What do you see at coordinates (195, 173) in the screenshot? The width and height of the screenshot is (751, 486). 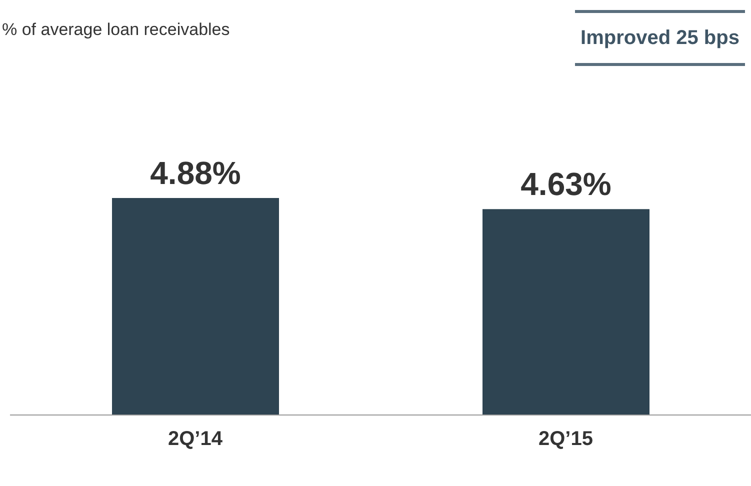 I see `data-label: 4.88%` at bounding box center [195, 173].